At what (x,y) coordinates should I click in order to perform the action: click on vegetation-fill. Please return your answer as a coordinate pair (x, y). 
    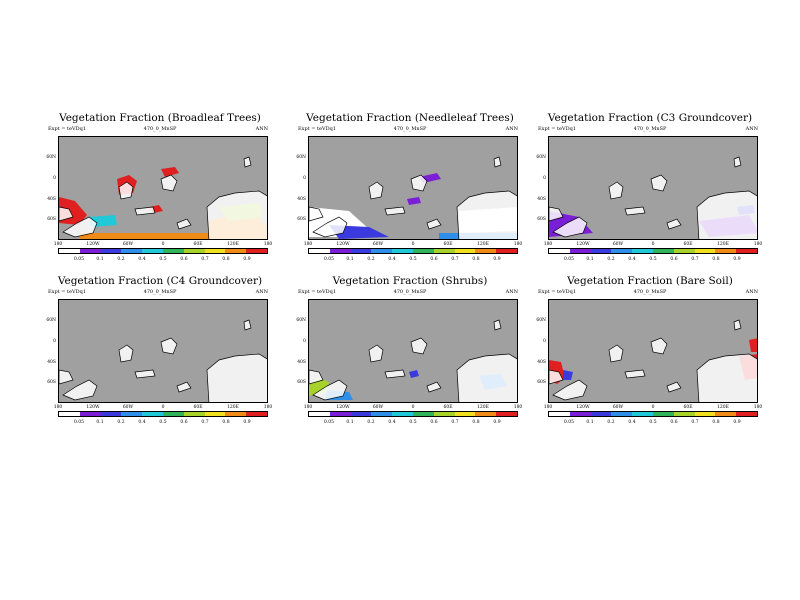
    Looking at the image, I should click on (170, 172).